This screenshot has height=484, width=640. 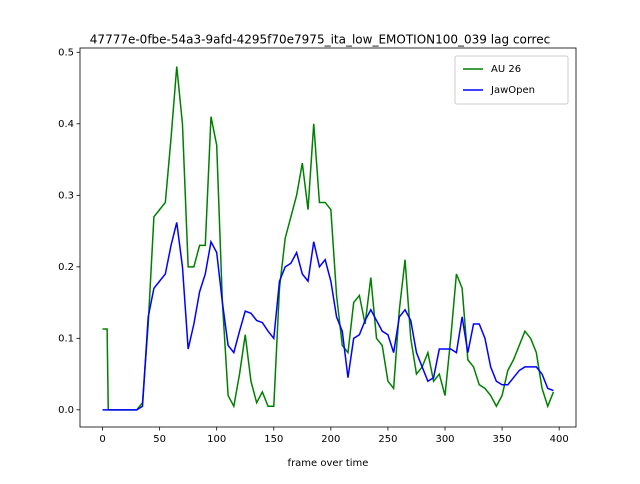 I want to click on legend: AU 26 JawOpen, so click(x=511, y=80).